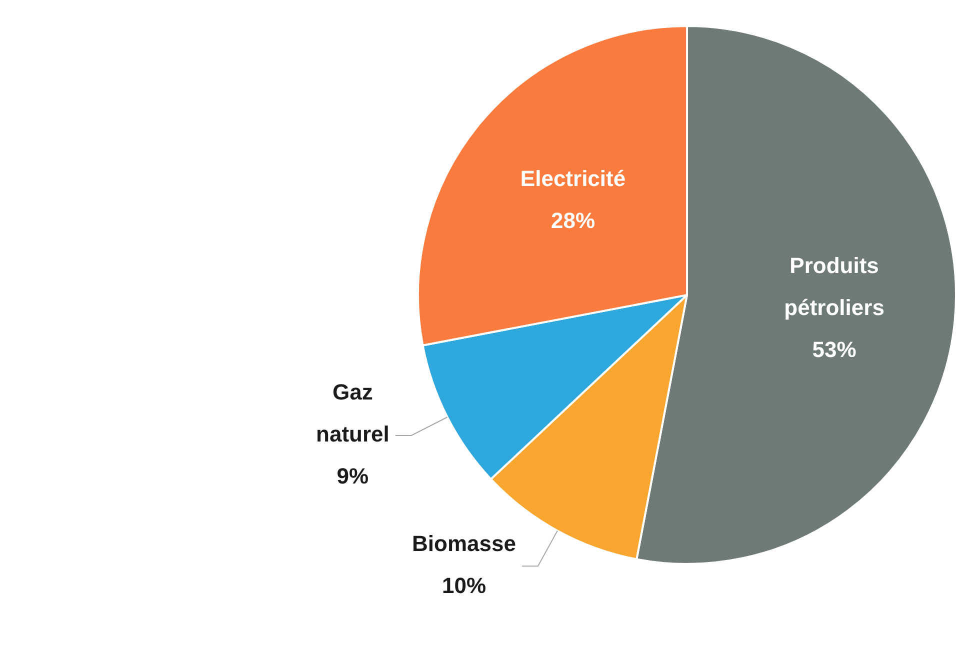  I want to click on data-label: 28%, so click(573, 220).